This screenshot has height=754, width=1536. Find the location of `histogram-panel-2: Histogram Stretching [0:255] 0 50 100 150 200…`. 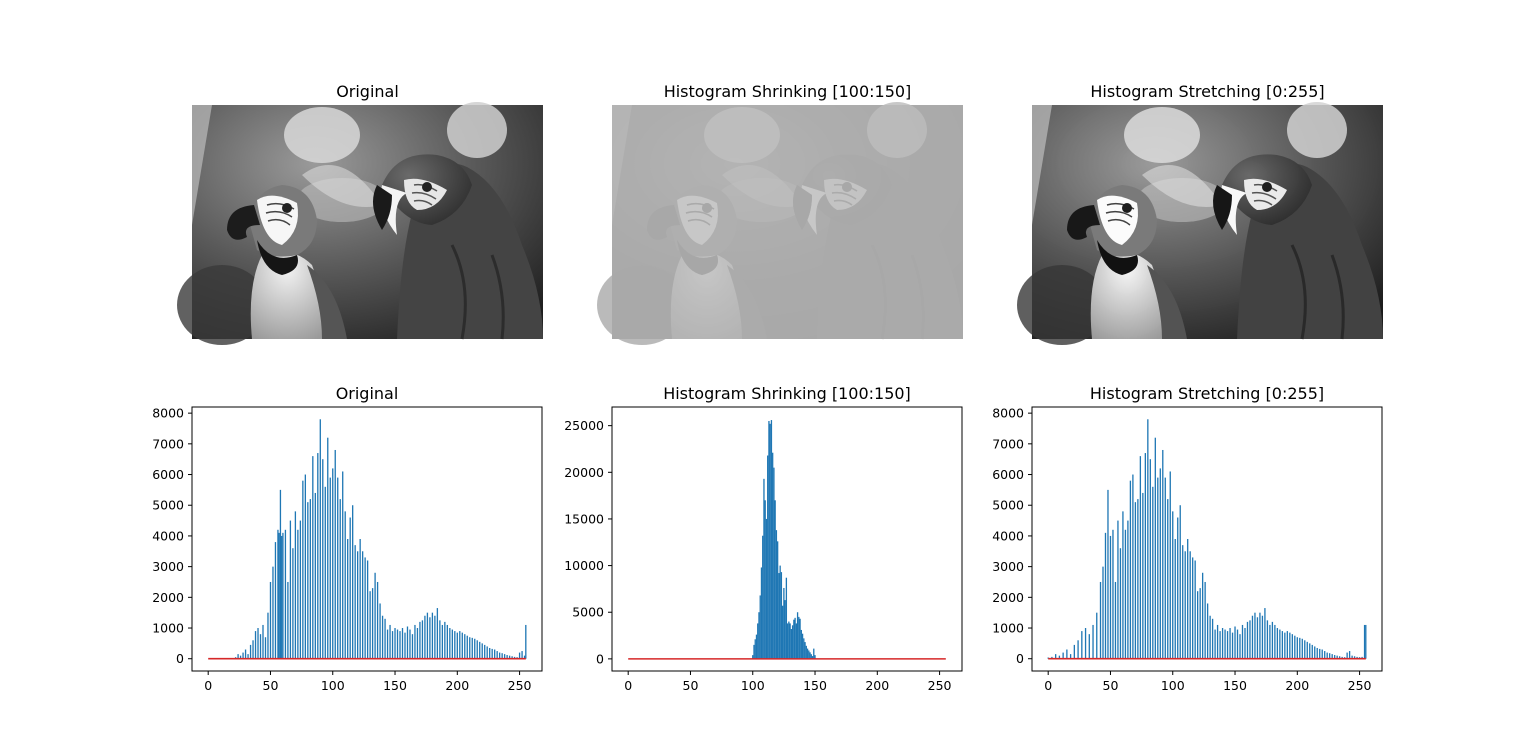

histogram-panel-2: Histogram Stretching [0:255] 0 50 100 150 200… is located at coordinates (1187, 538).